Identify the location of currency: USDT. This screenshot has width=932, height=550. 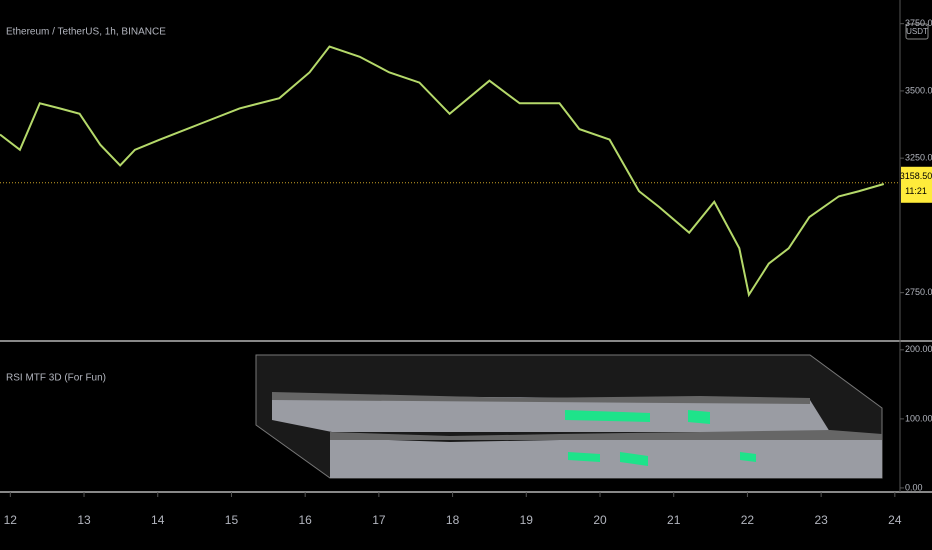
(917, 31).